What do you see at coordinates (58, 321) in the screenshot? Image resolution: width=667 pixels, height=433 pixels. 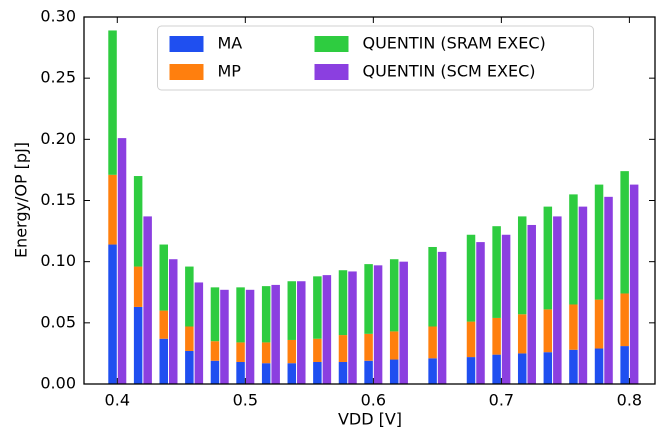 I see `y-tick-label: 0.05` at bounding box center [58, 321].